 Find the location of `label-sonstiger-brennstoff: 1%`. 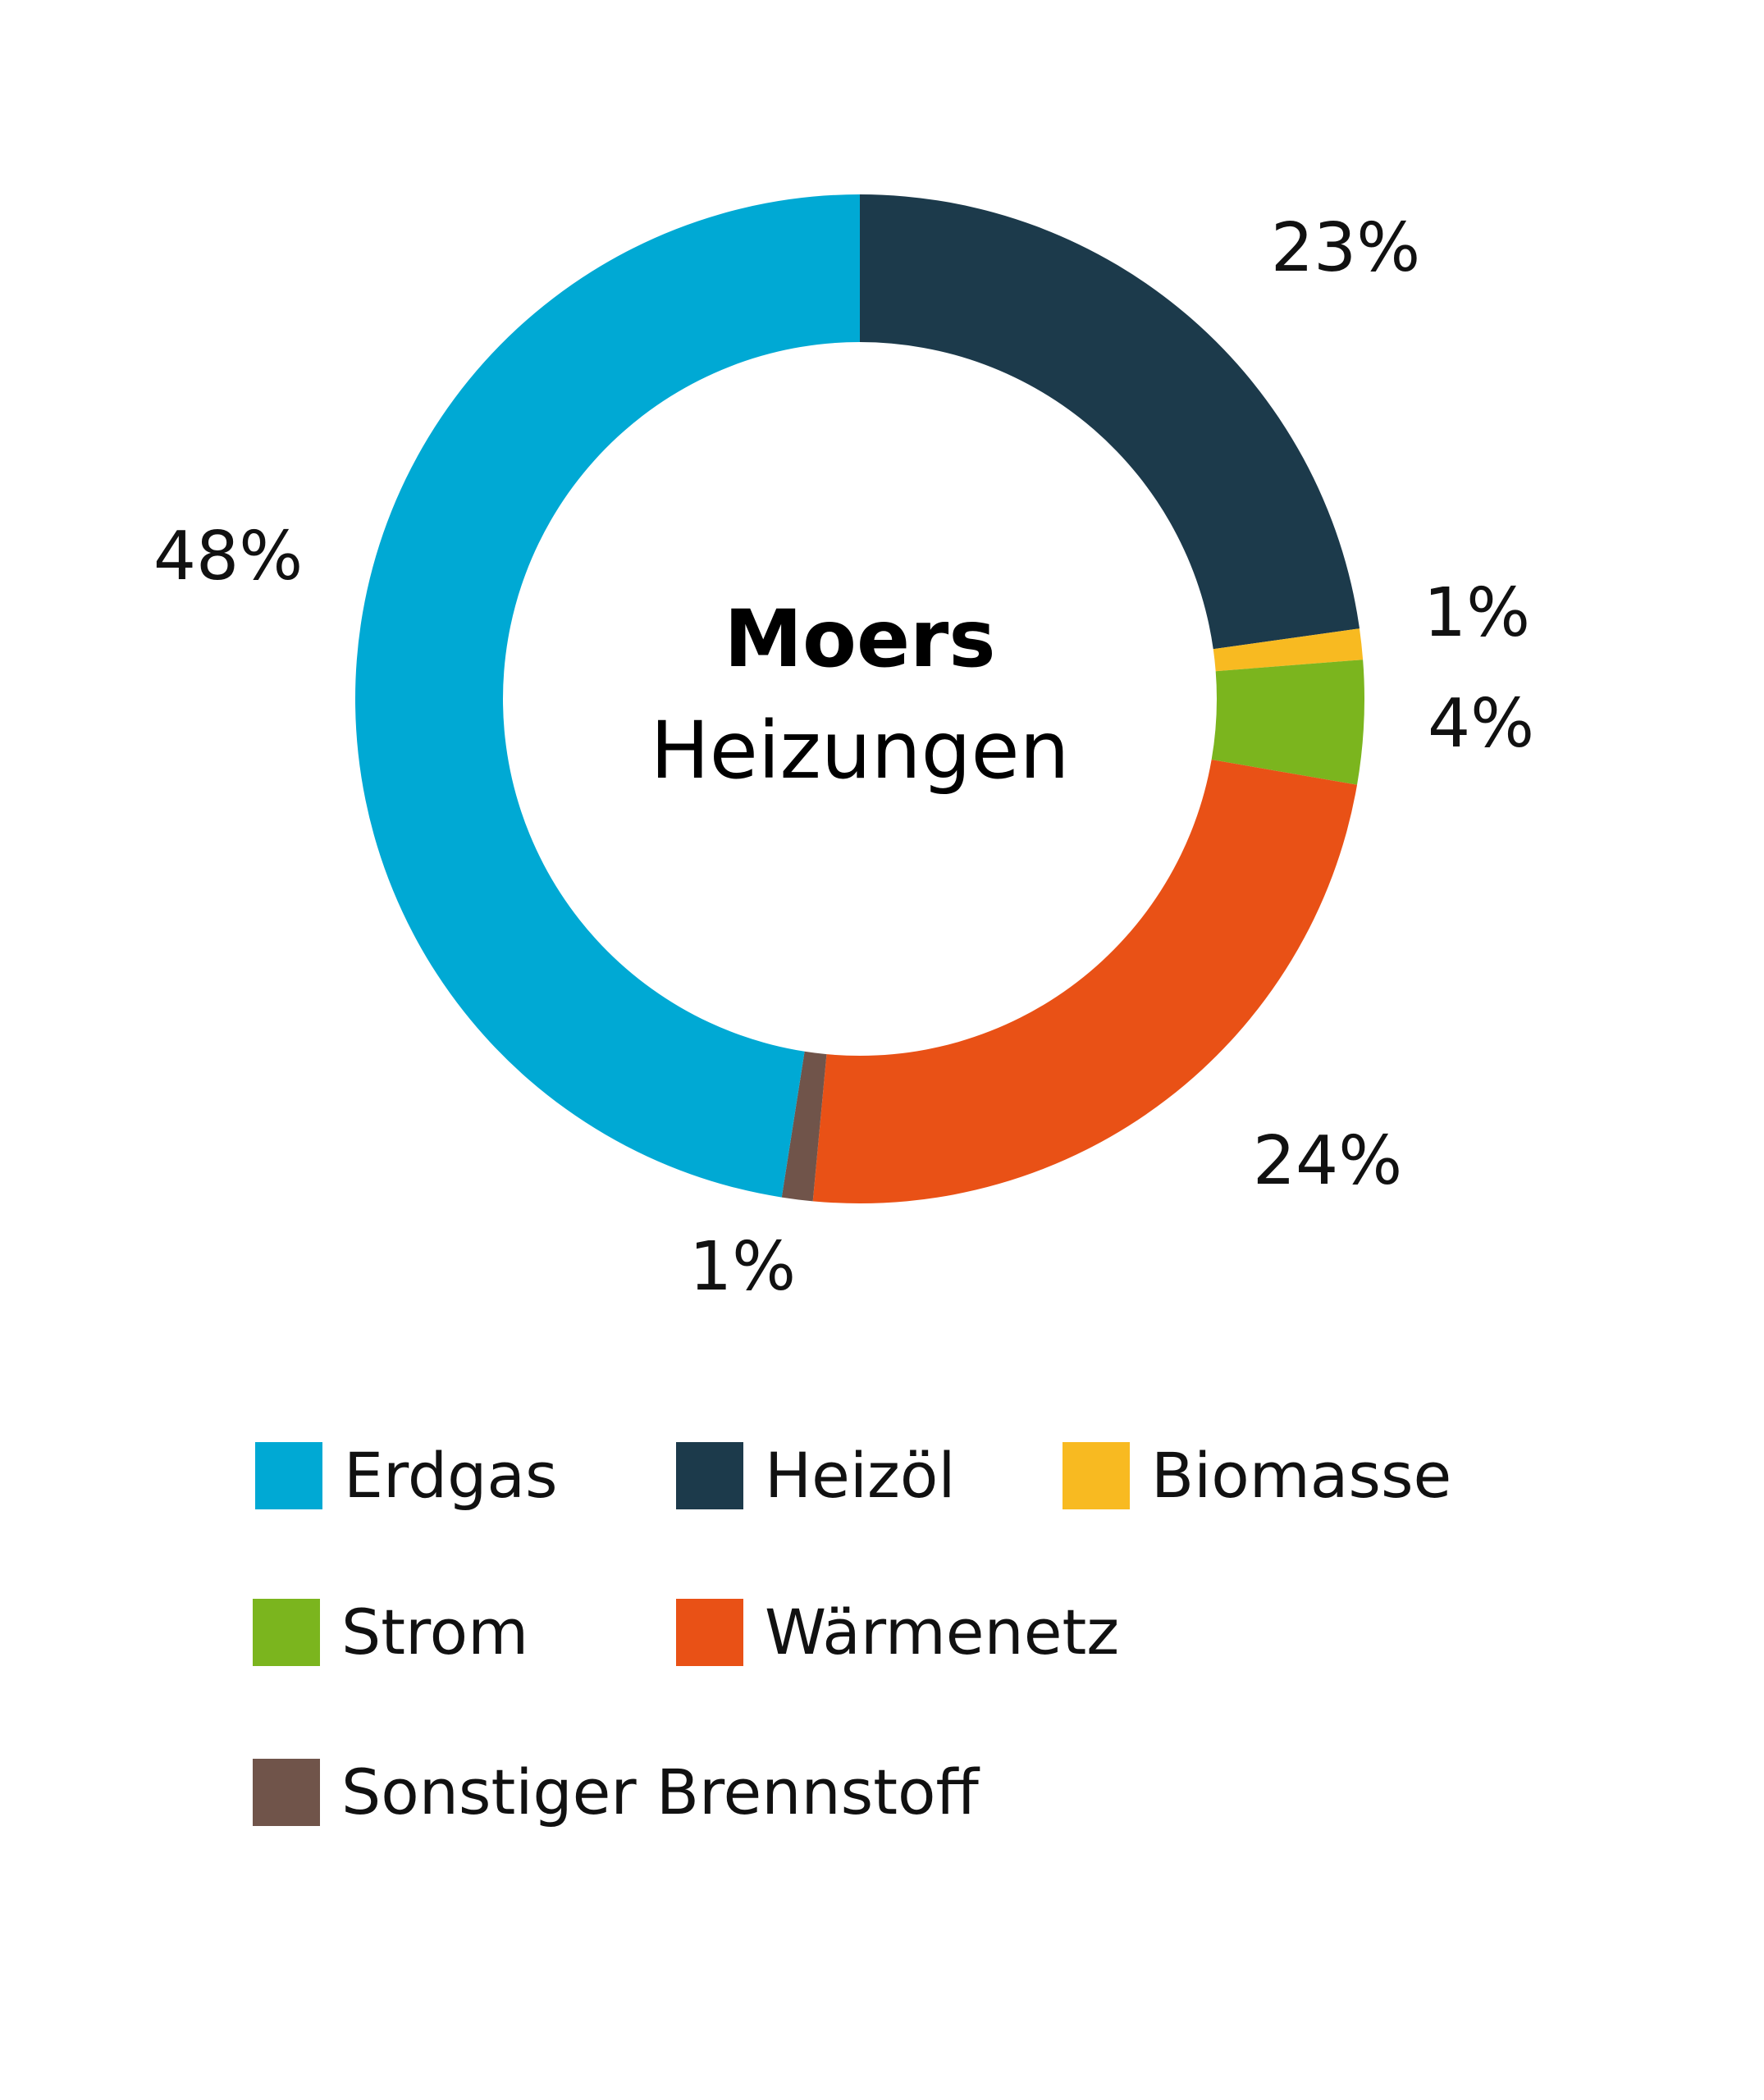

label-sonstiger-brennstoff: 1% is located at coordinates (742, 1267).